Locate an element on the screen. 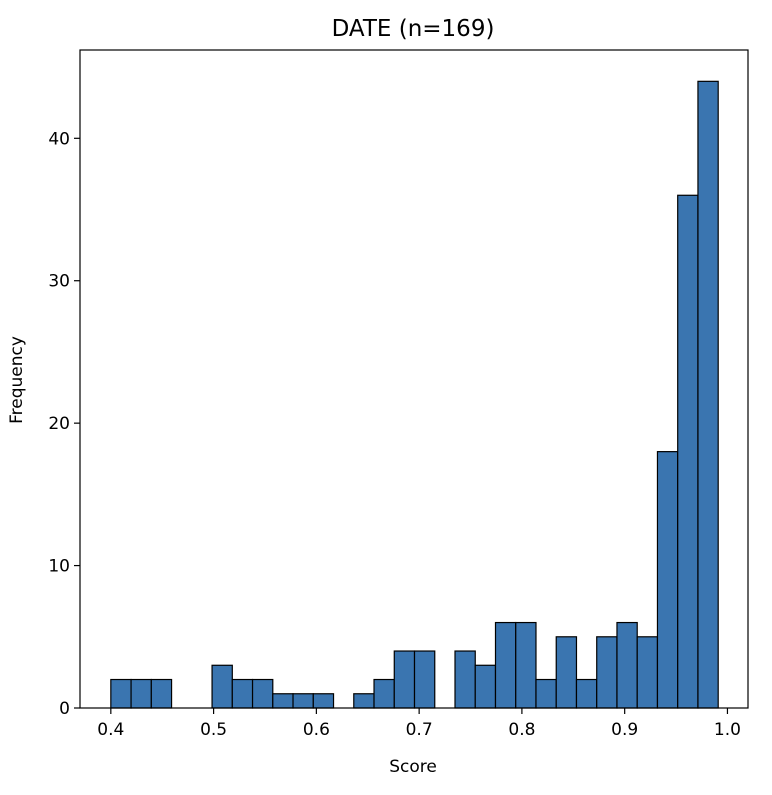  y-tick-label: 0 is located at coordinates (64, 709).